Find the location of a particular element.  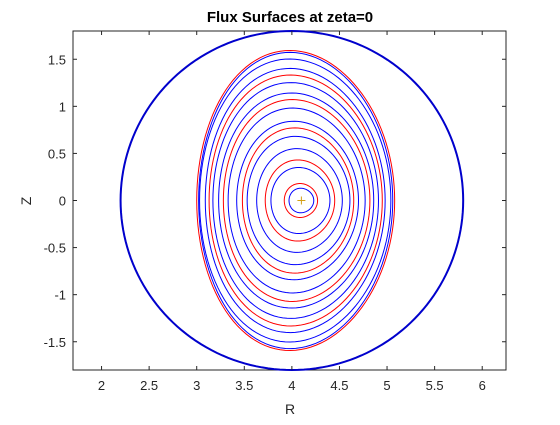

x-tick-label: 3.5 is located at coordinates (244, 385).